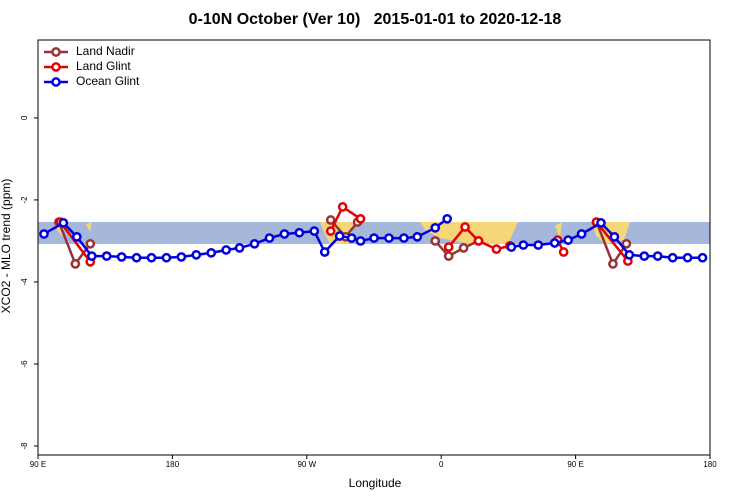 This screenshot has height=500, width=750. I want to click on y-tick-label: -2, so click(24, 200).